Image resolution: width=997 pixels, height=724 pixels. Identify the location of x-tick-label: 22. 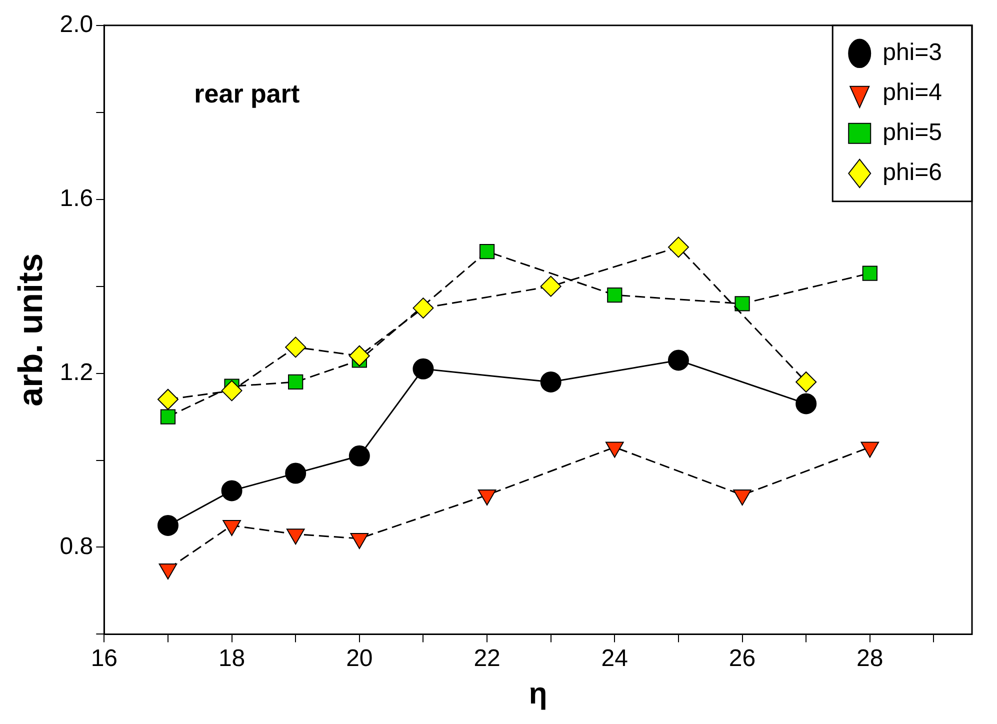
(487, 658).